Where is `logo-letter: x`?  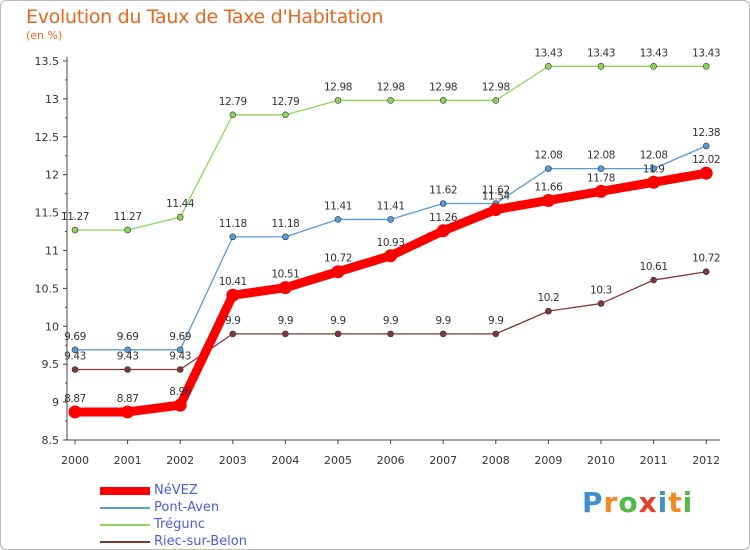 logo-letter: x is located at coordinates (648, 502).